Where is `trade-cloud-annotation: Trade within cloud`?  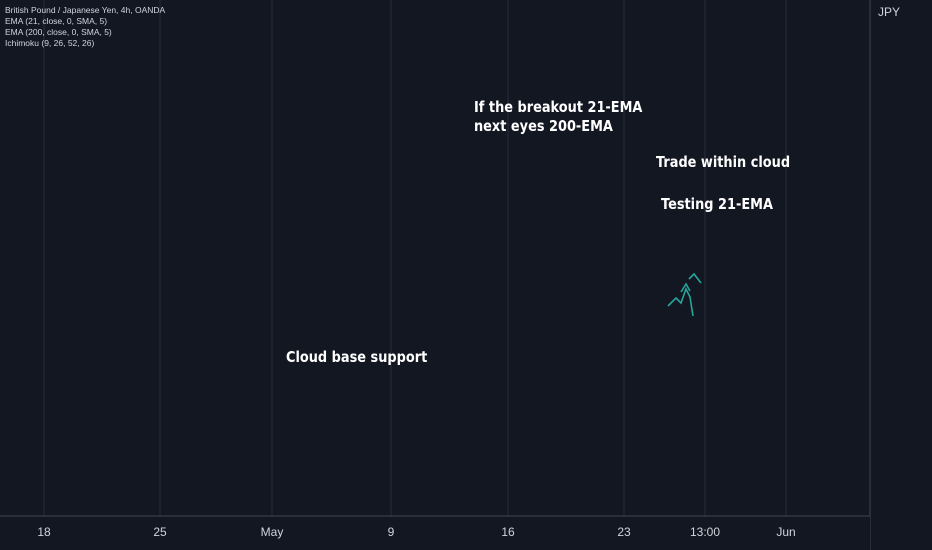 trade-cloud-annotation: Trade within cloud is located at coordinates (723, 162).